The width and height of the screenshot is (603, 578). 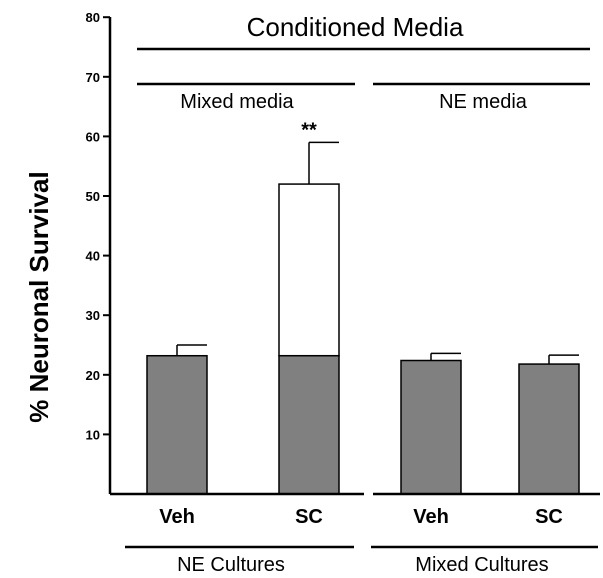 I want to click on mixed-media-label: Mixed media, so click(x=237, y=102).